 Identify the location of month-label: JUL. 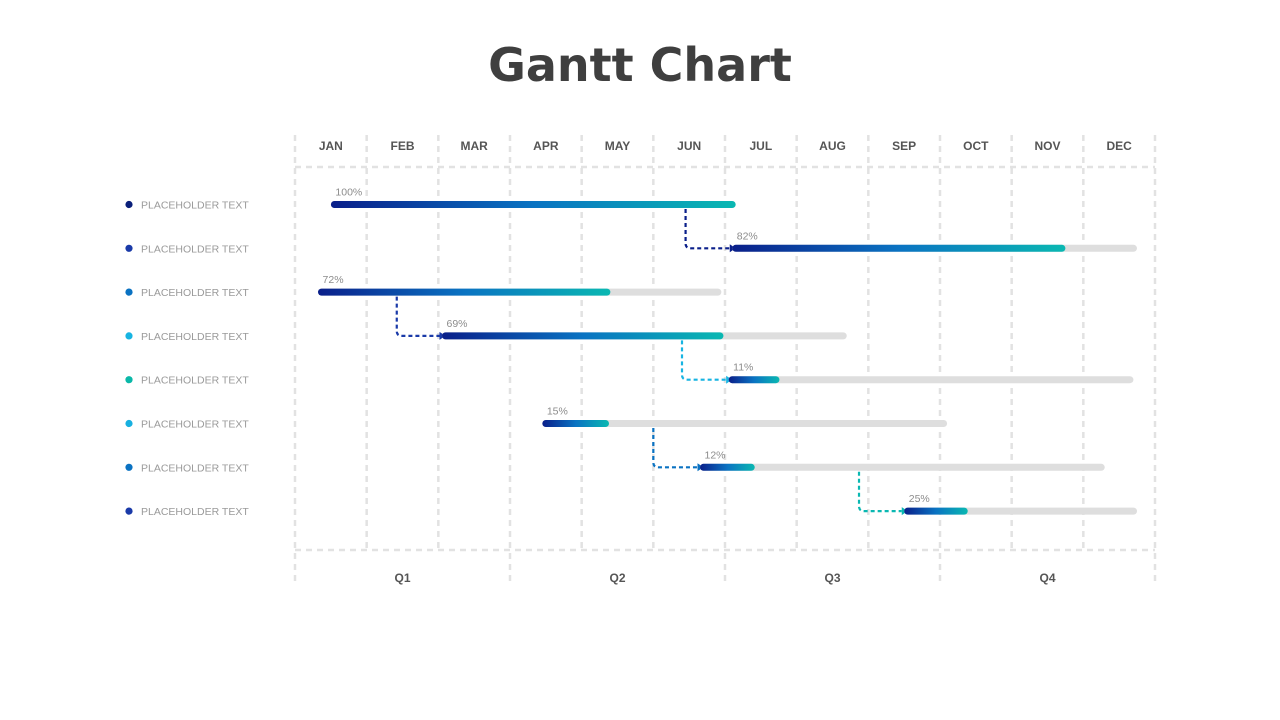
(760, 146).